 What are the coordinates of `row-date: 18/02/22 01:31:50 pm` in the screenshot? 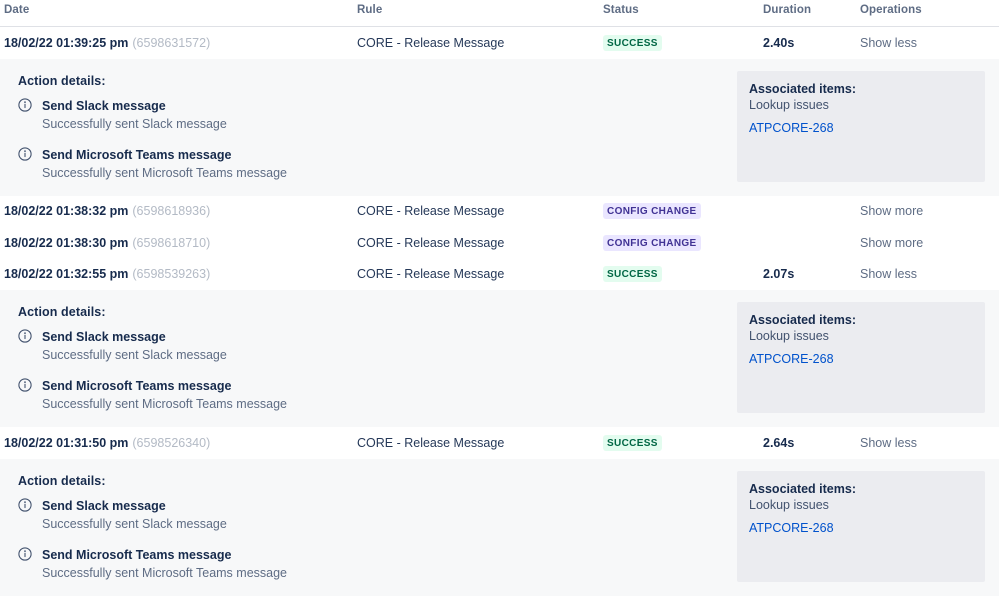 It's located at (66, 442).